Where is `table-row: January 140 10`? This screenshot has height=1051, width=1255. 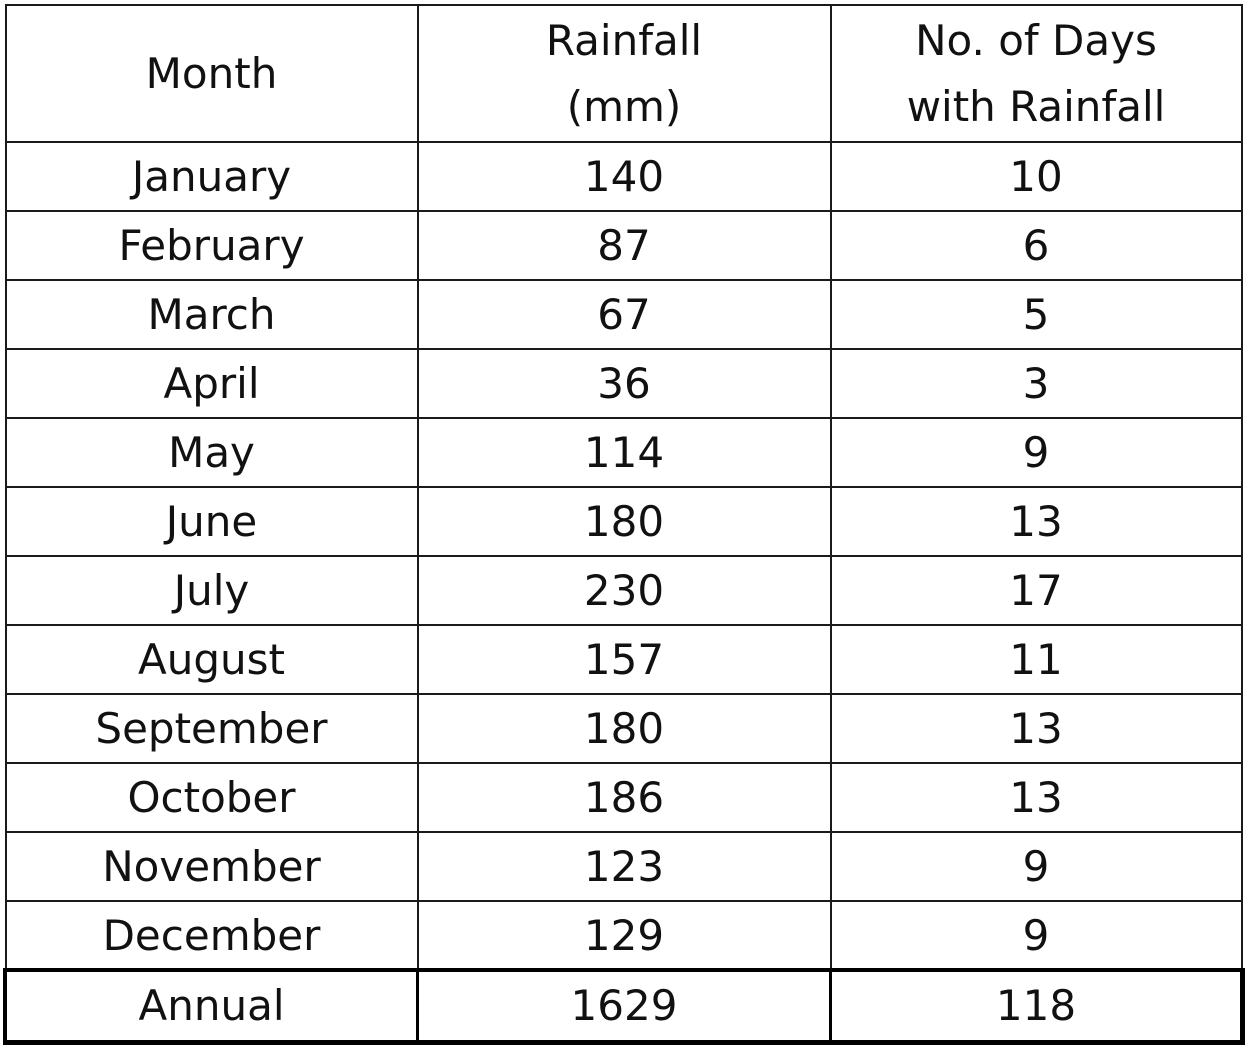 table-row: January 140 10 is located at coordinates (623, 176).